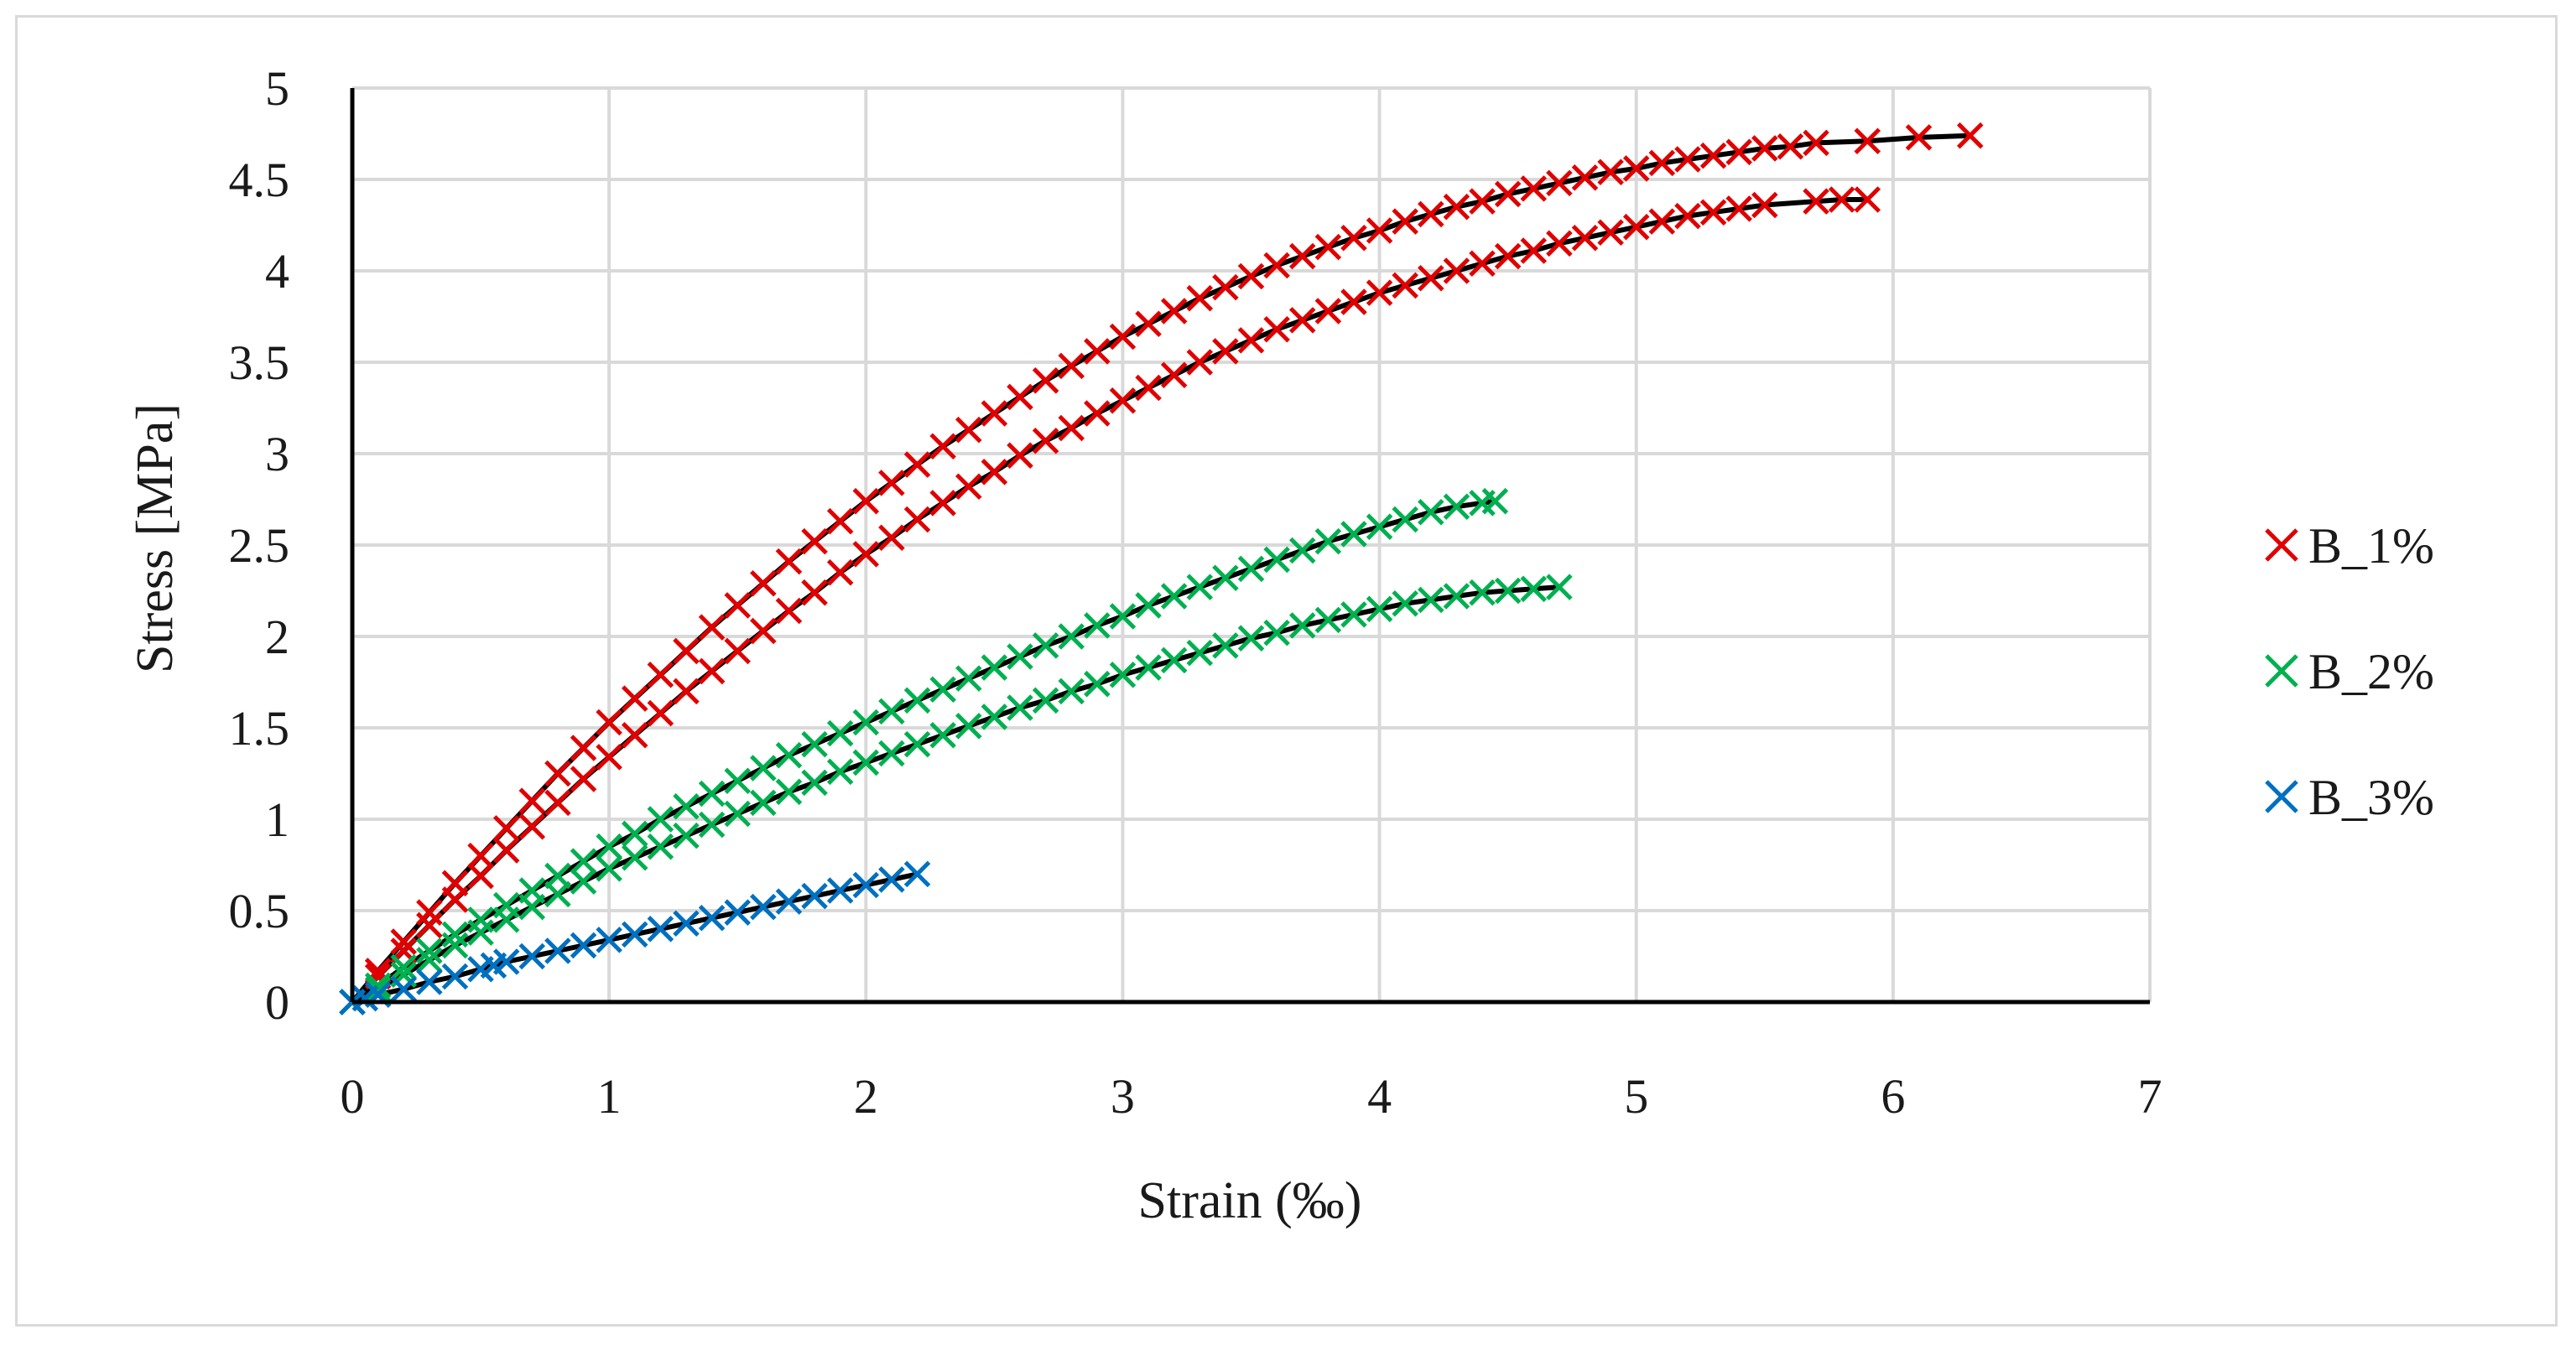  I want to click on legend-item-b3: B_3%, so click(2349, 797).